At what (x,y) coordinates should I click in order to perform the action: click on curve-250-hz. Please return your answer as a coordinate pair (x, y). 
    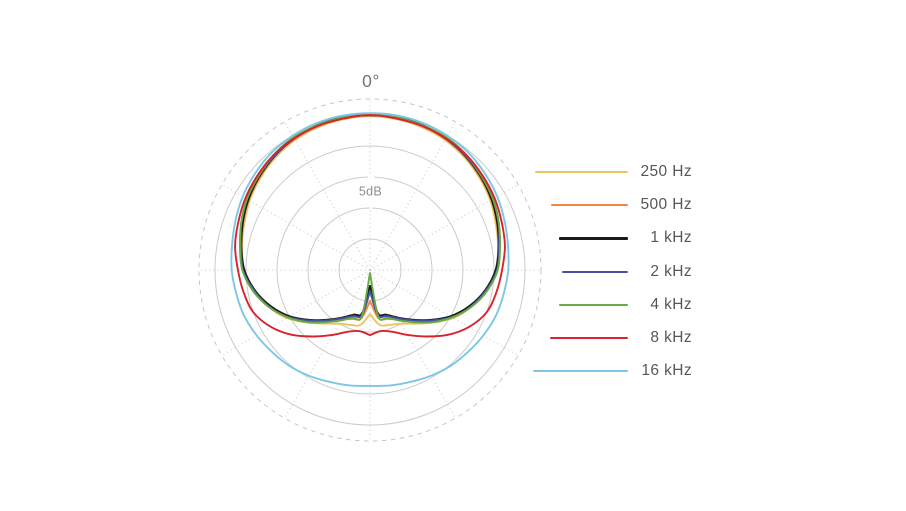
    Looking at the image, I should click on (370, 221).